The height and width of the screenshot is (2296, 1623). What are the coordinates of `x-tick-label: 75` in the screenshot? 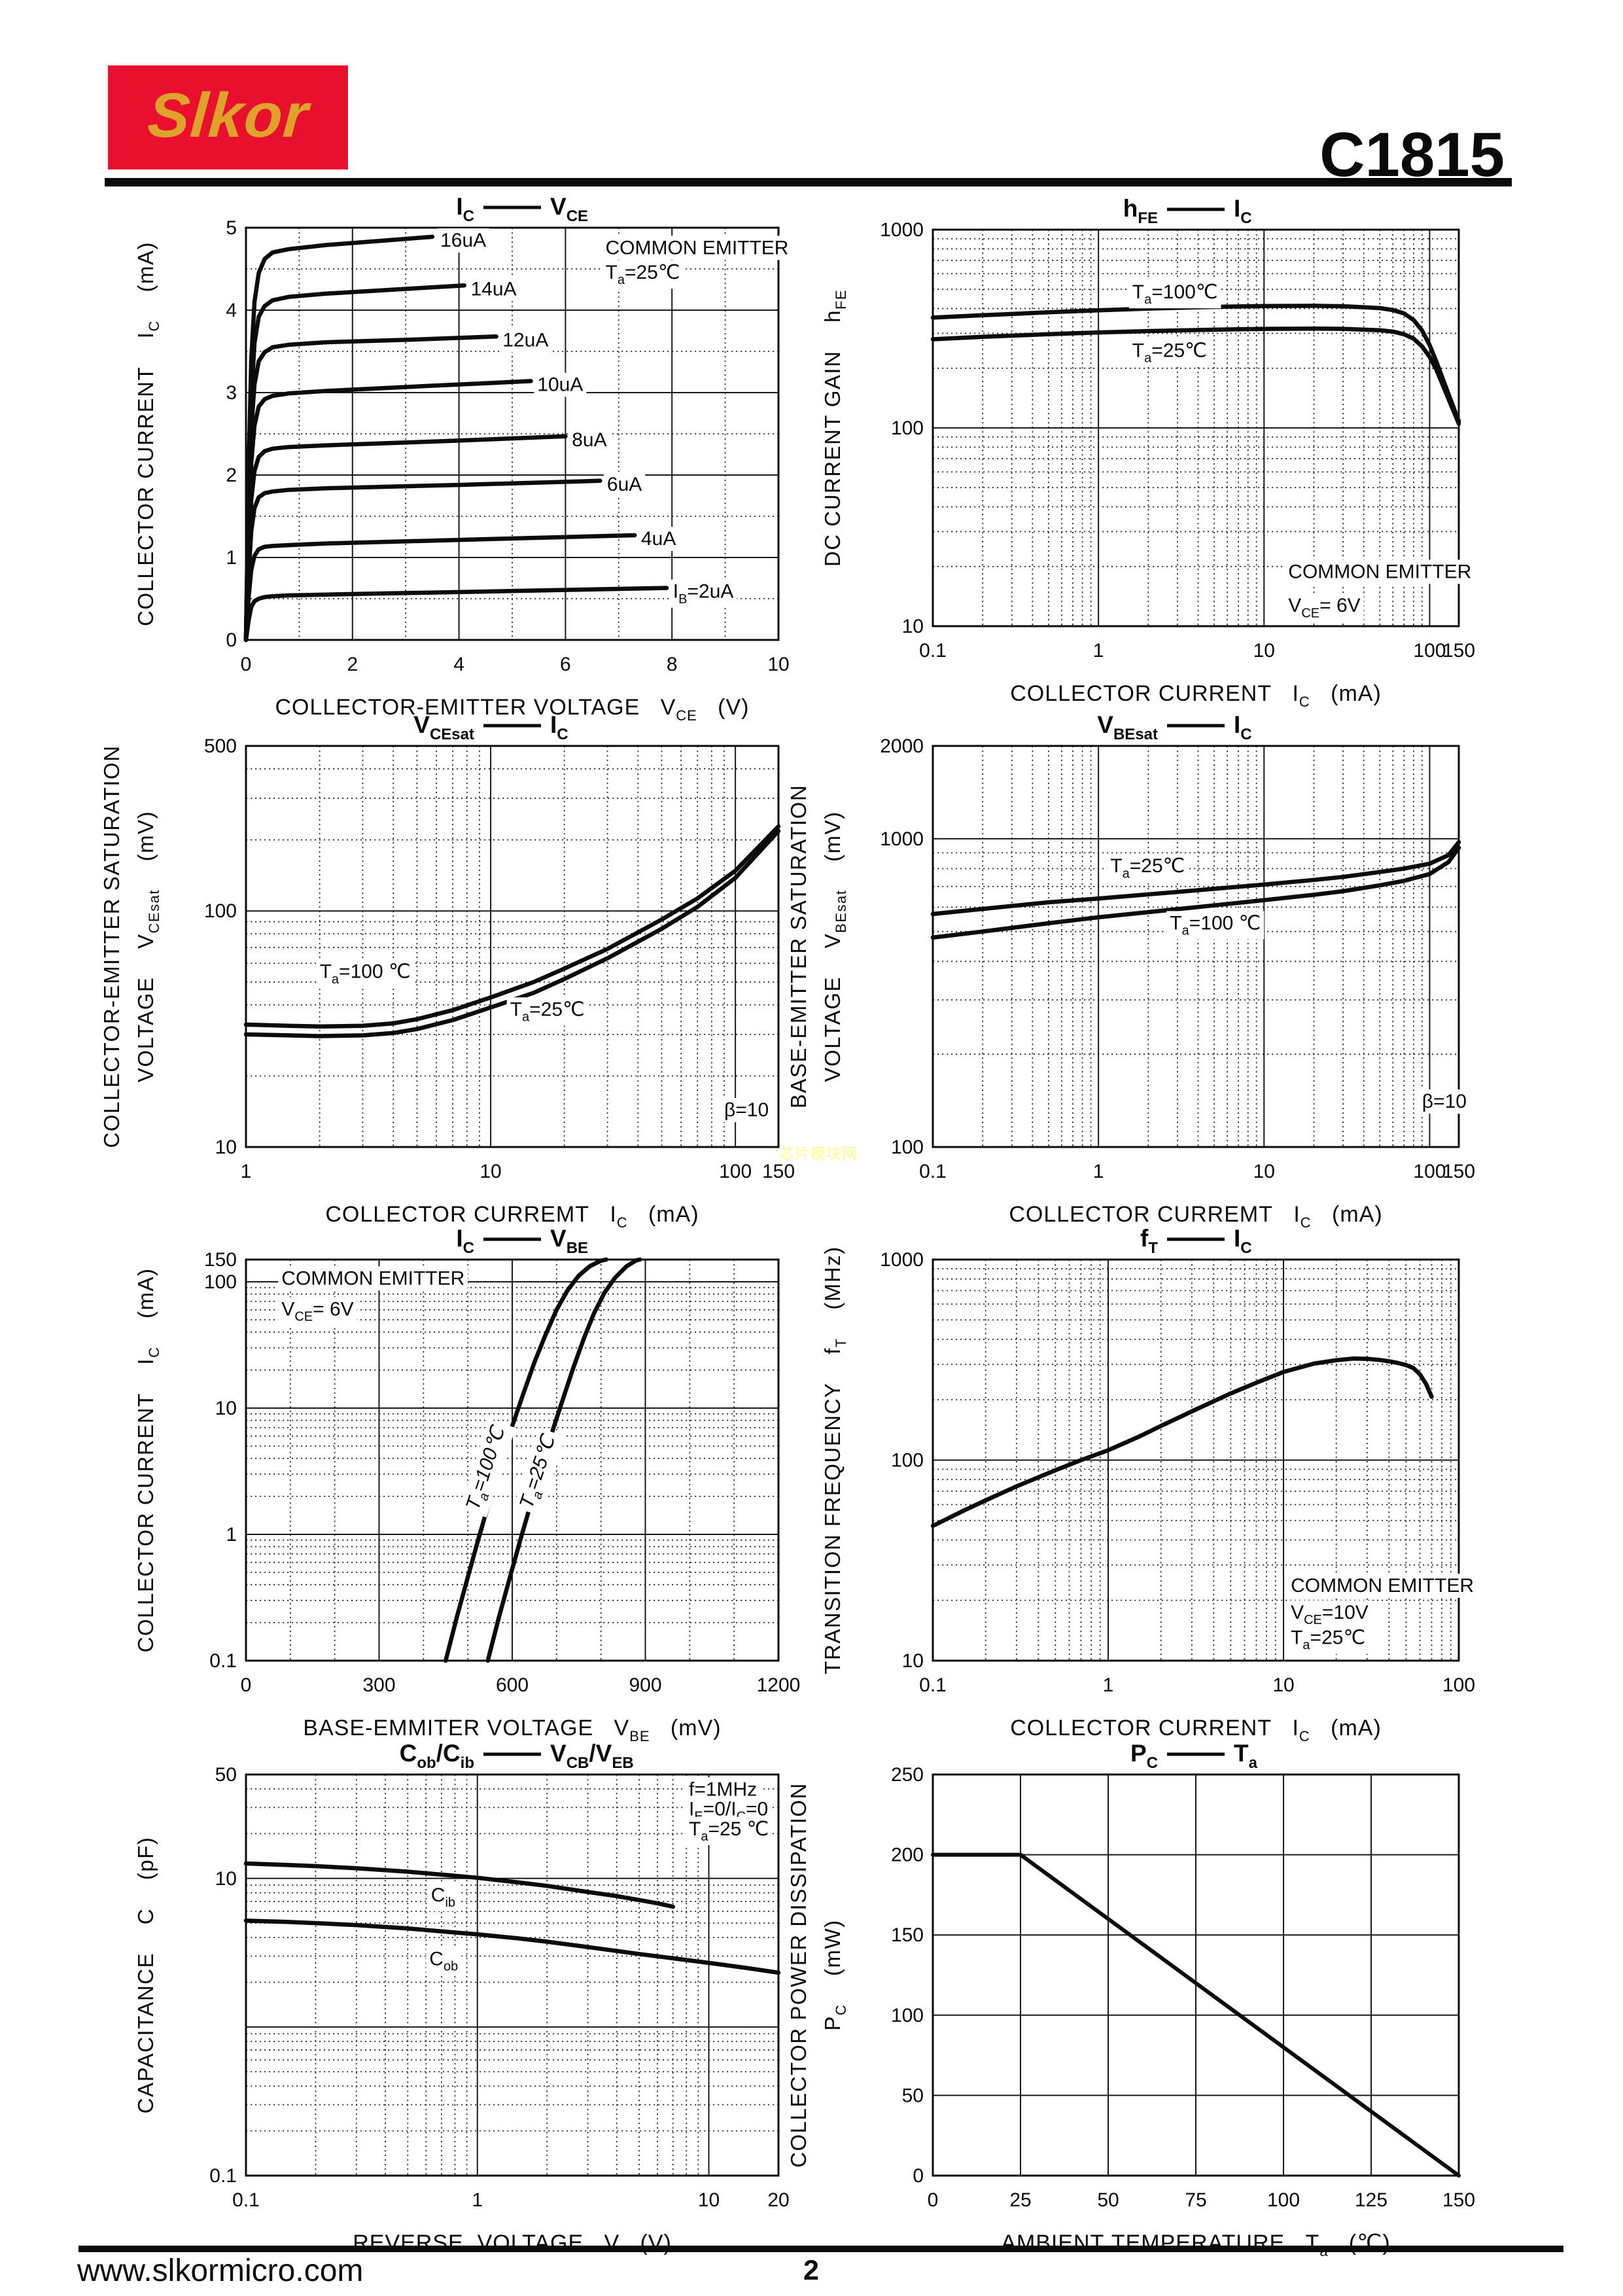 It's located at (1195, 2200).